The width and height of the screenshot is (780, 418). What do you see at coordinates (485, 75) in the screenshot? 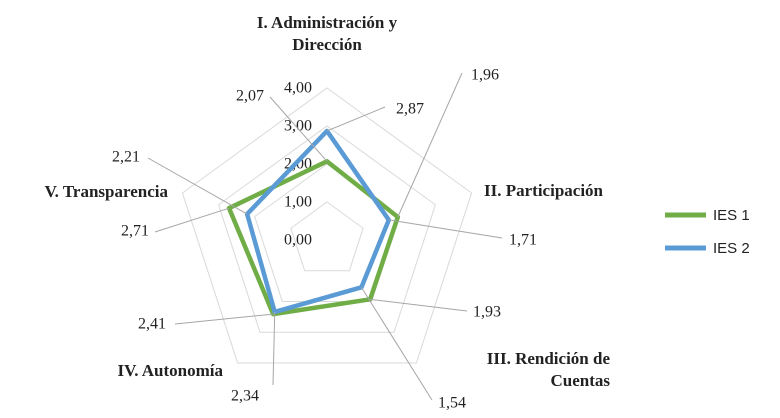
I see `data-label: 1,96` at bounding box center [485, 75].